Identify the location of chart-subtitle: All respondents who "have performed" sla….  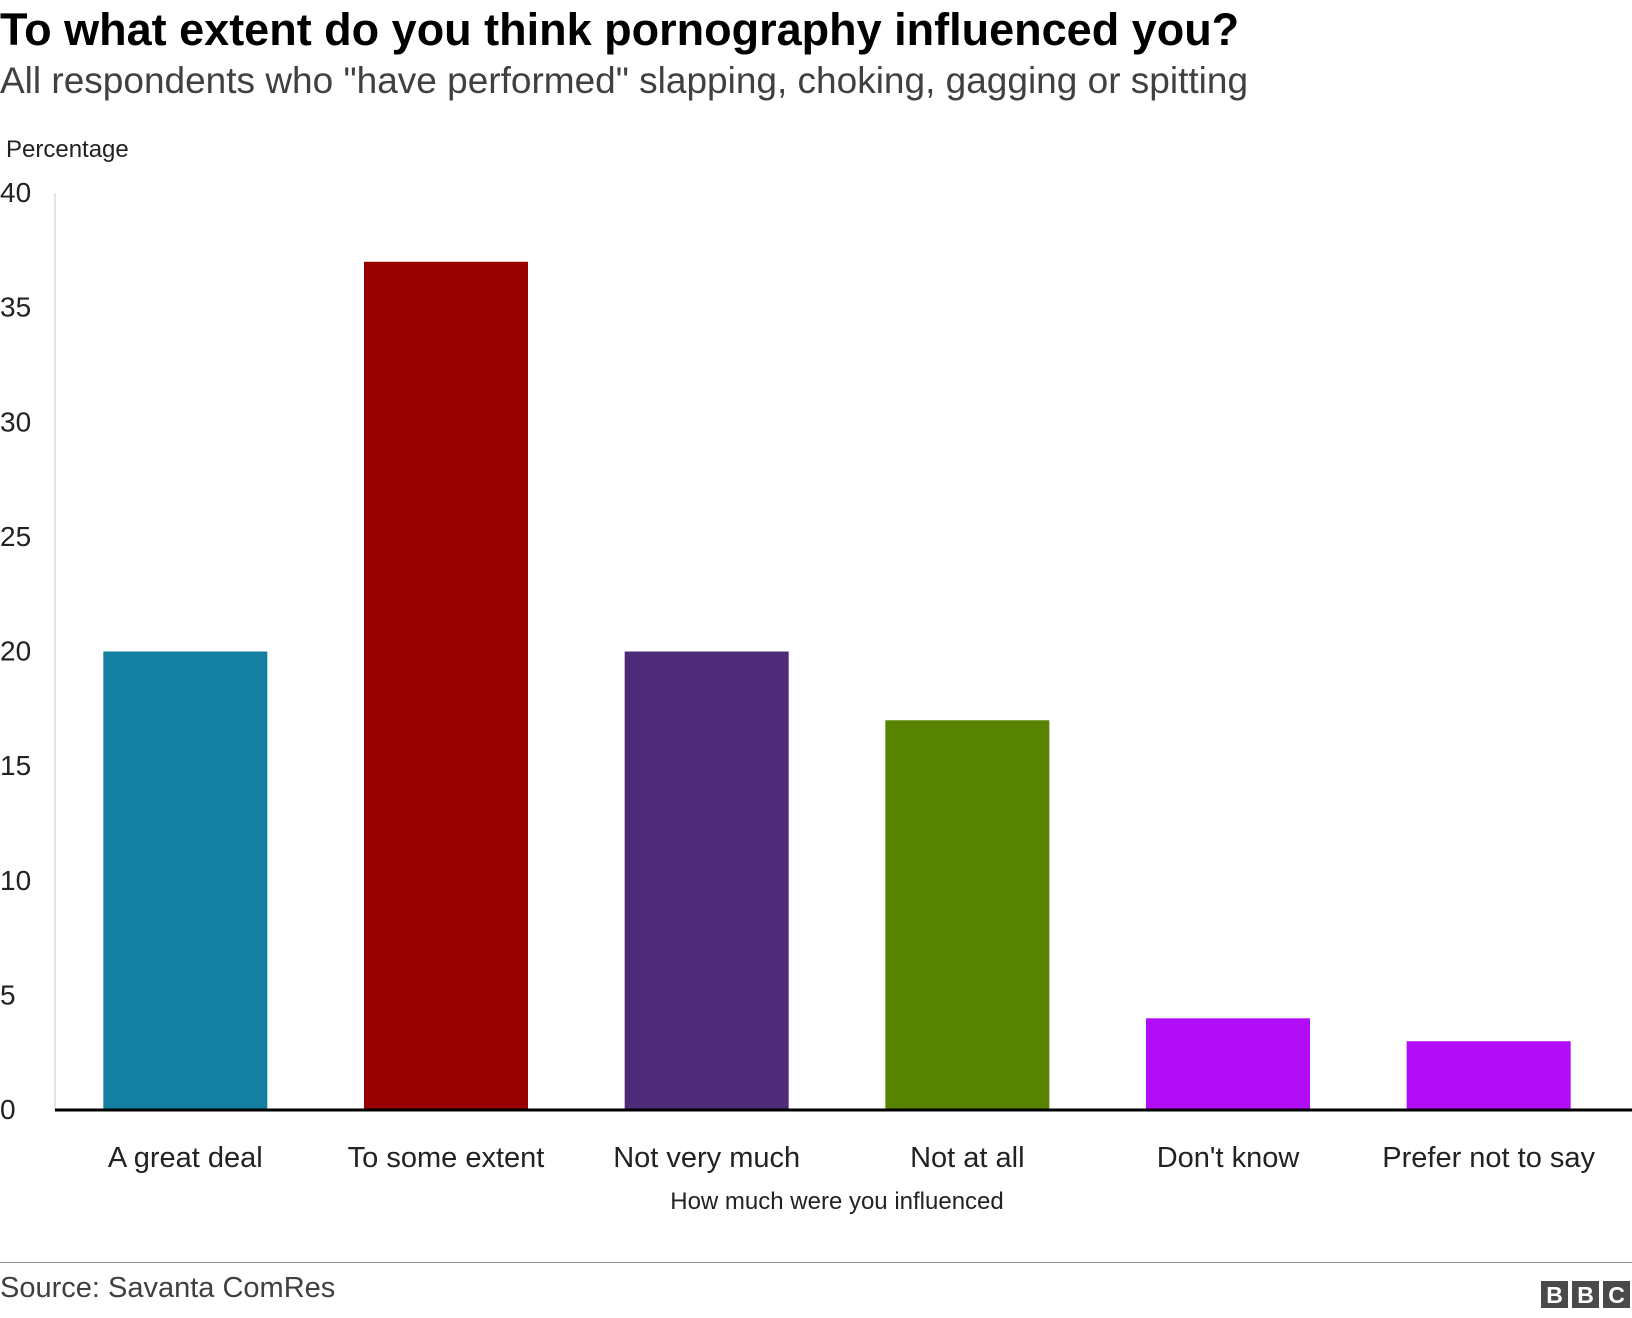
(624, 80).